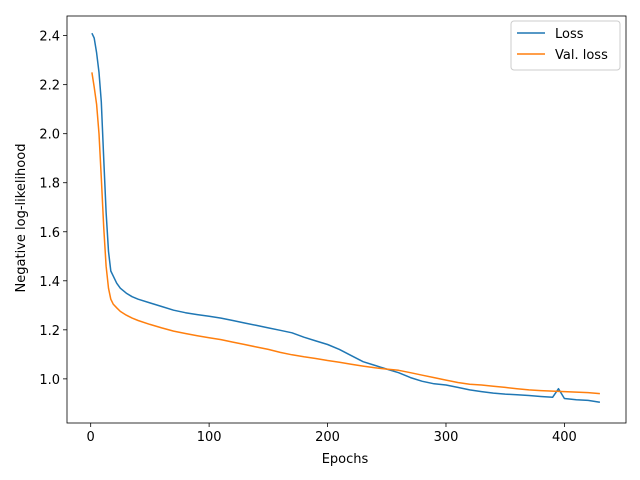 Image resolution: width=640 pixels, height=480 pixels. What do you see at coordinates (209, 437) in the screenshot?
I see `x-tick-label: 100` at bounding box center [209, 437].